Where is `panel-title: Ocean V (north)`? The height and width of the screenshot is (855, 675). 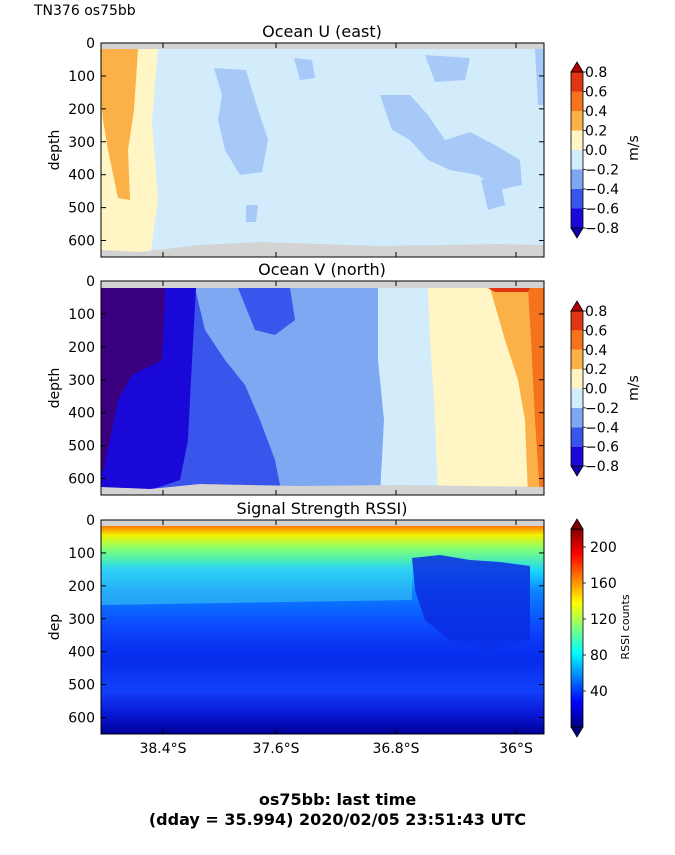 panel-title: Ocean V (north) is located at coordinates (322, 269).